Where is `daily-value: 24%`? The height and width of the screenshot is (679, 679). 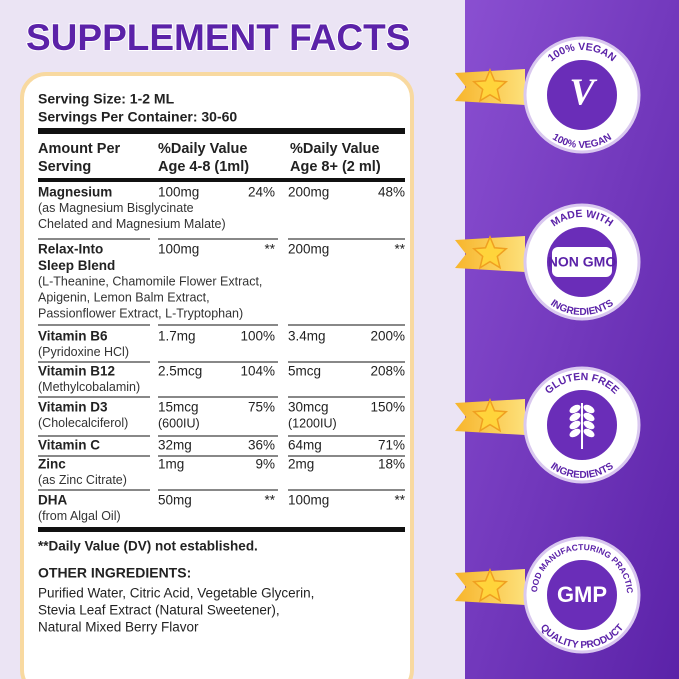
daily-value: 24% is located at coordinates (261, 192).